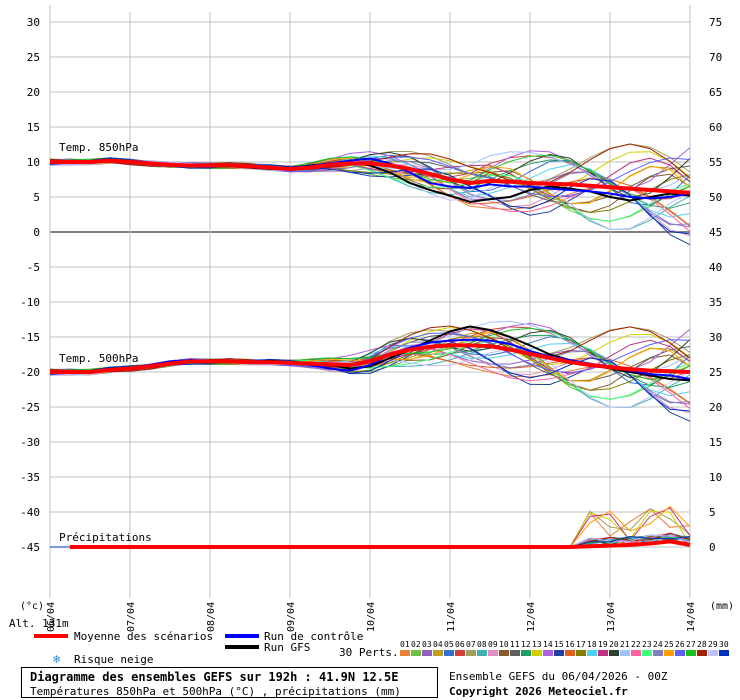 Image resolution: width=740 pixels, height=700 pixels. Describe the element at coordinates (33, 267) in the screenshot. I see `y-left-tick-label: -5` at that location.